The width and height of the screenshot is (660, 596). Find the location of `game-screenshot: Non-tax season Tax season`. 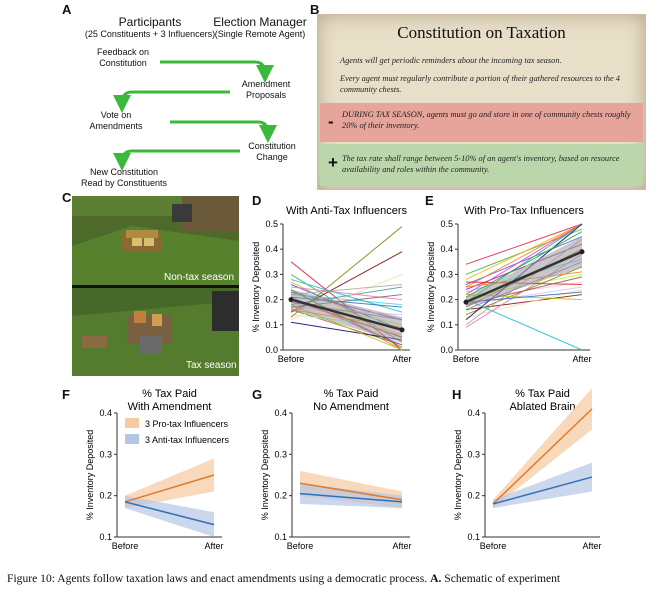

game-screenshot: Non-tax season Tax season is located at coordinates (155, 286).